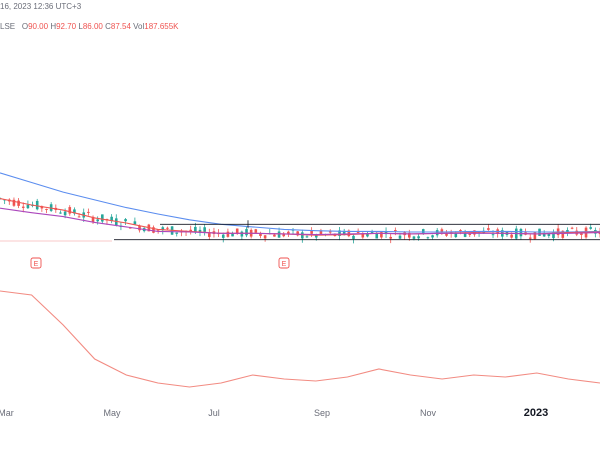 This screenshot has width=600, height=450. I want to click on x-axis-tick-label: Jul, so click(214, 413).